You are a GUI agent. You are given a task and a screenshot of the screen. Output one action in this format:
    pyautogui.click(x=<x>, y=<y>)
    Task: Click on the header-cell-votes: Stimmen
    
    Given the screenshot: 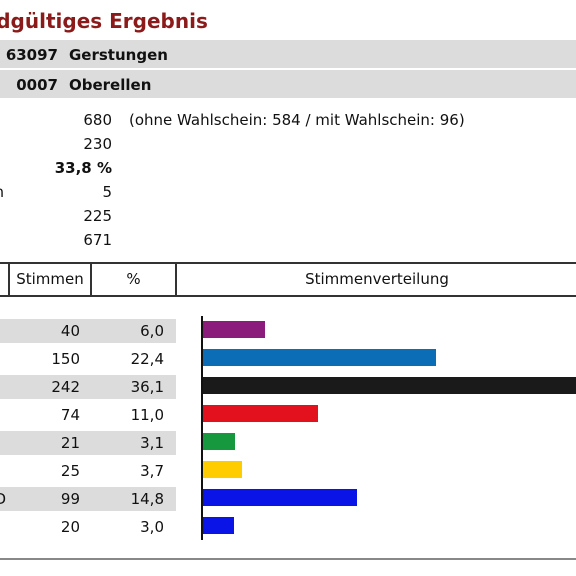 What is the action you would take?
    pyautogui.click(x=51, y=279)
    